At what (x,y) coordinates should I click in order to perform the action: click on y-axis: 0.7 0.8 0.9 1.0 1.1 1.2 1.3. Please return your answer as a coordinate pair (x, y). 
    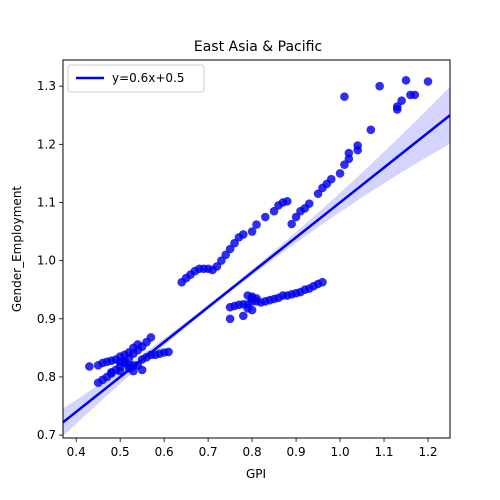
    Looking at the image, I should click on (50, 260).